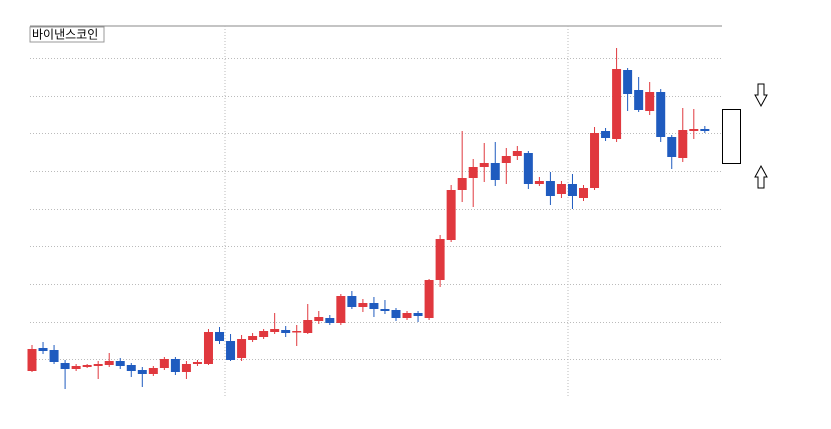 This screenshot has height=429, width=831. I want to click on title-box, so click(67, 34).